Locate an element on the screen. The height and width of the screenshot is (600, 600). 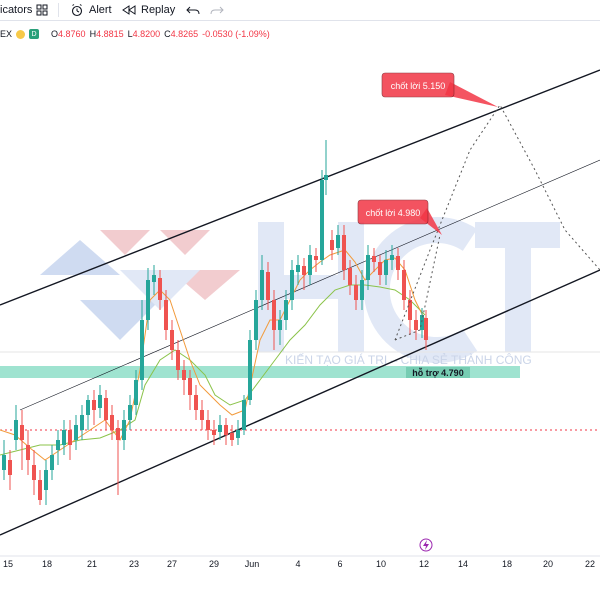
redo-icon is located at coordinates (217, 10).